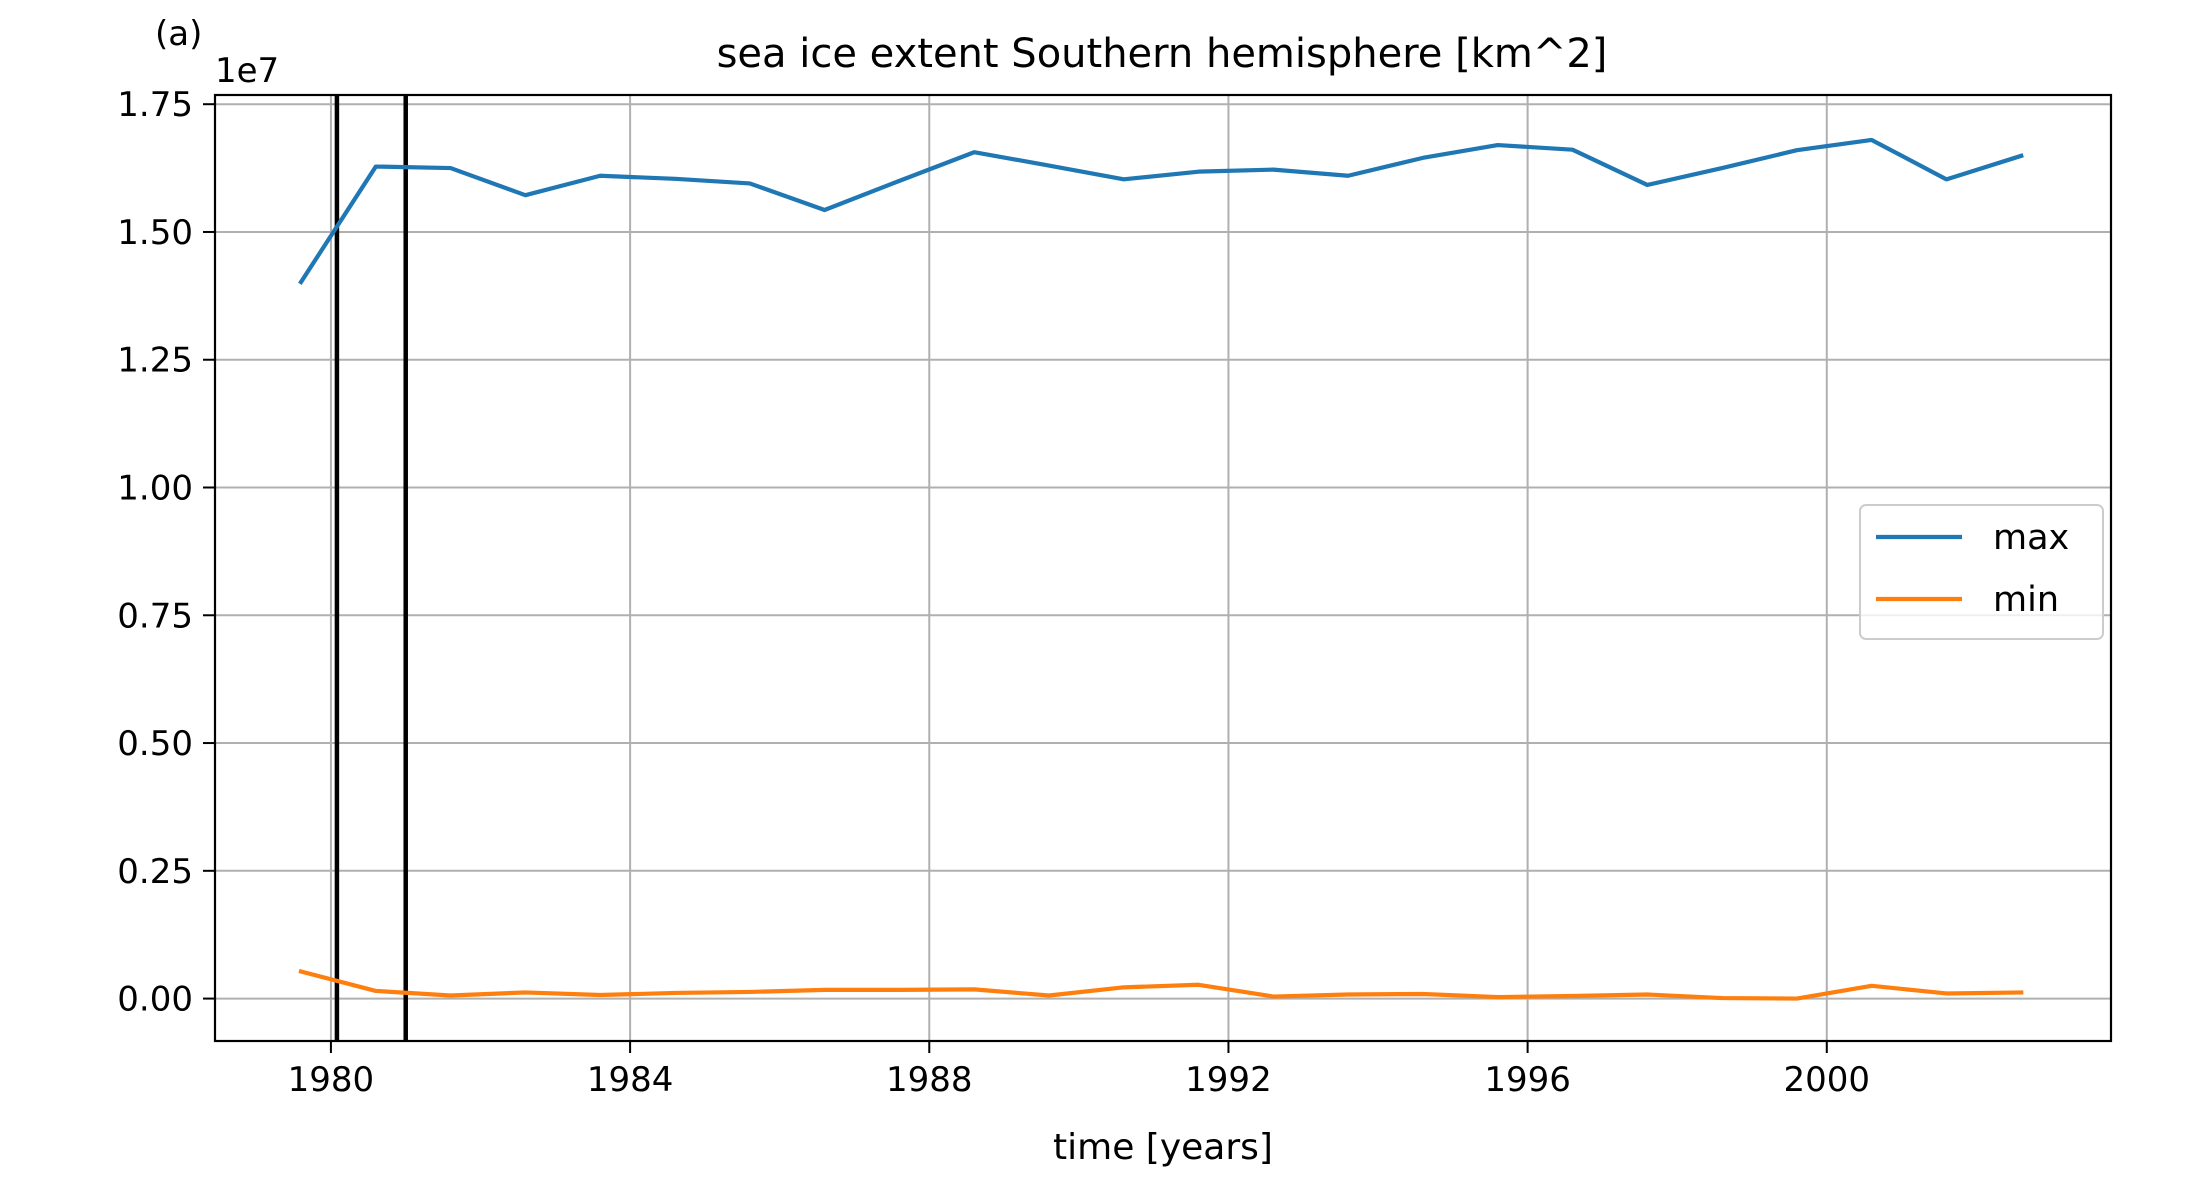  I want to click on x-tick-label: 2000, so click(1827, 1080).